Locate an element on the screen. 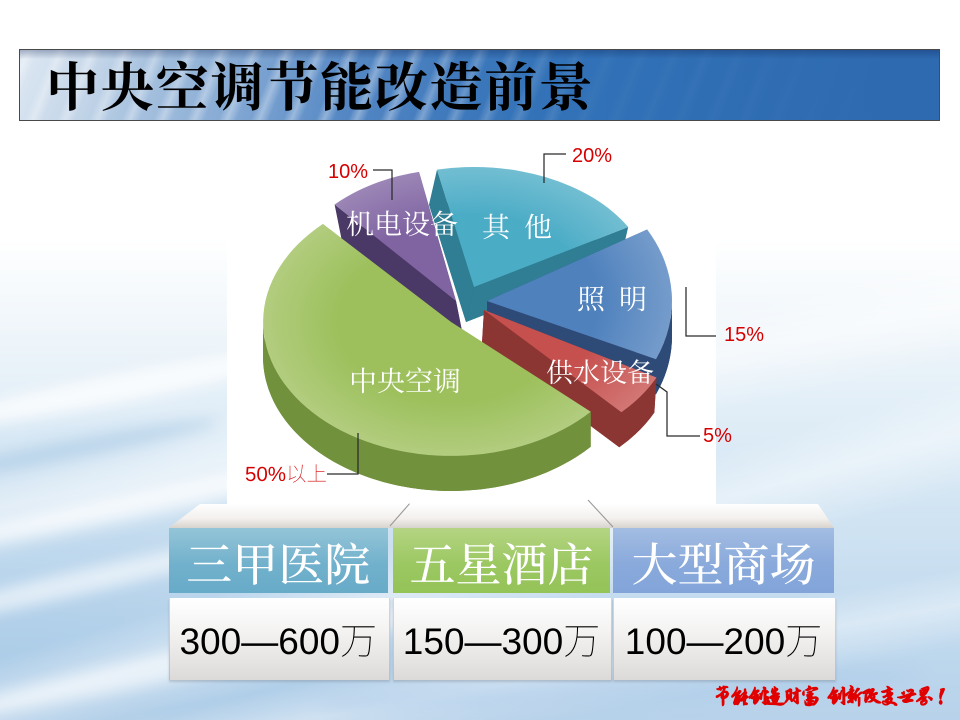  svg-text: 15% is located at coordinates (744, 335).